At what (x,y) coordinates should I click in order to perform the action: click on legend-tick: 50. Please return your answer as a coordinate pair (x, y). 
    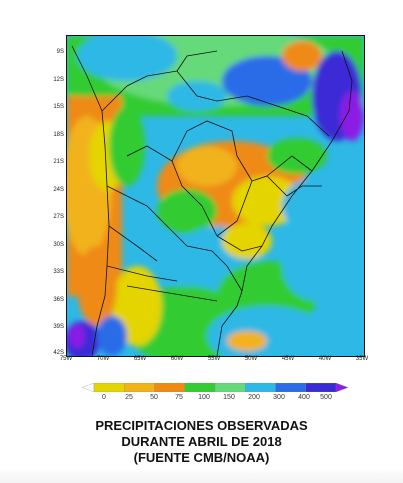
    Looking at the image, I should click on (154, 397).